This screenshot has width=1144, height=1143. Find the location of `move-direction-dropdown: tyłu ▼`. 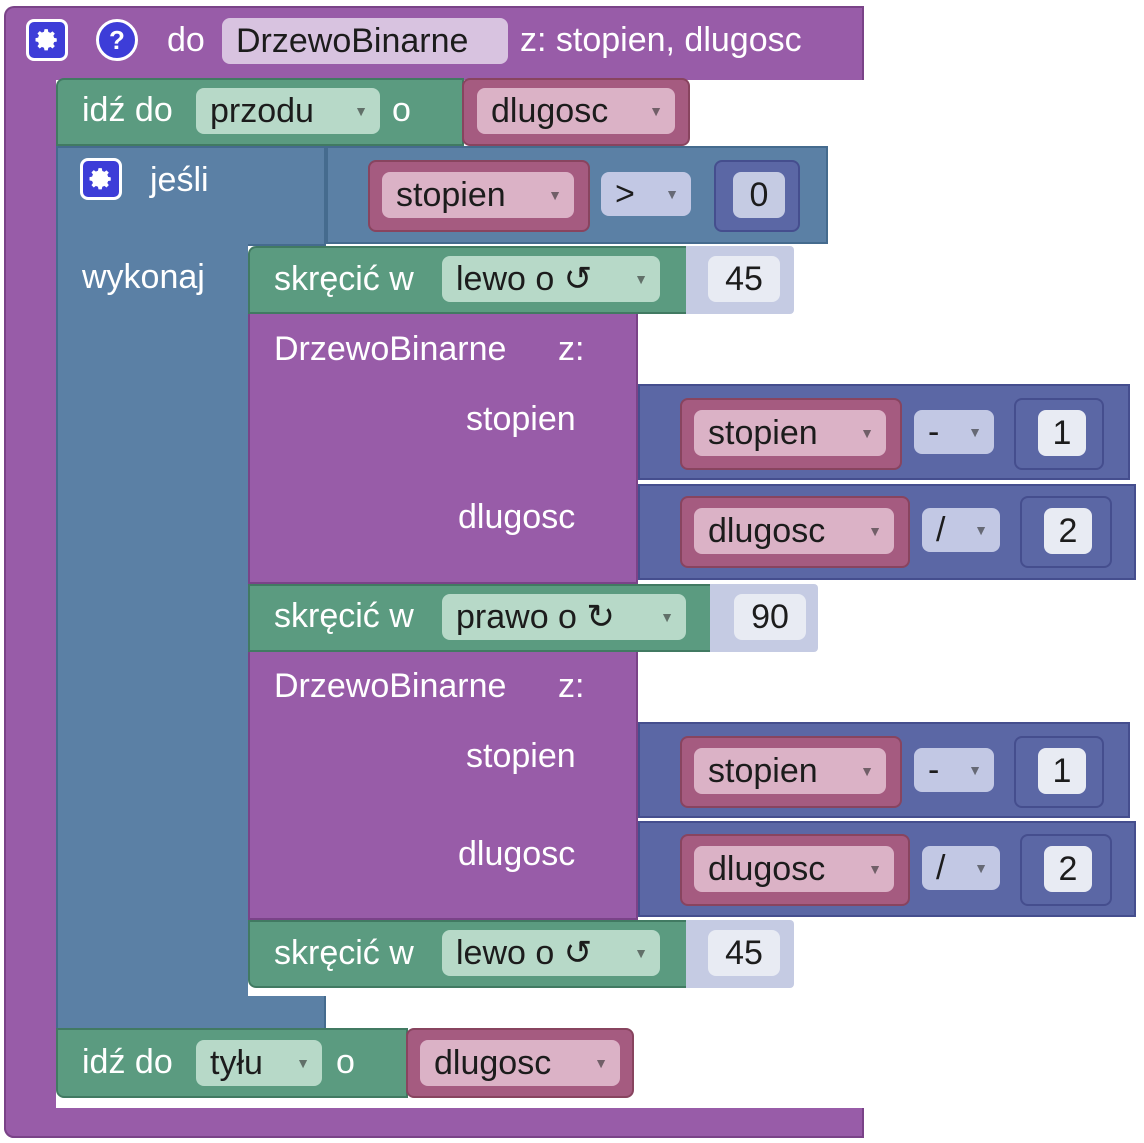

move-direction-dropdown: tyłu ▼ is located at coordinates (259, 1063).